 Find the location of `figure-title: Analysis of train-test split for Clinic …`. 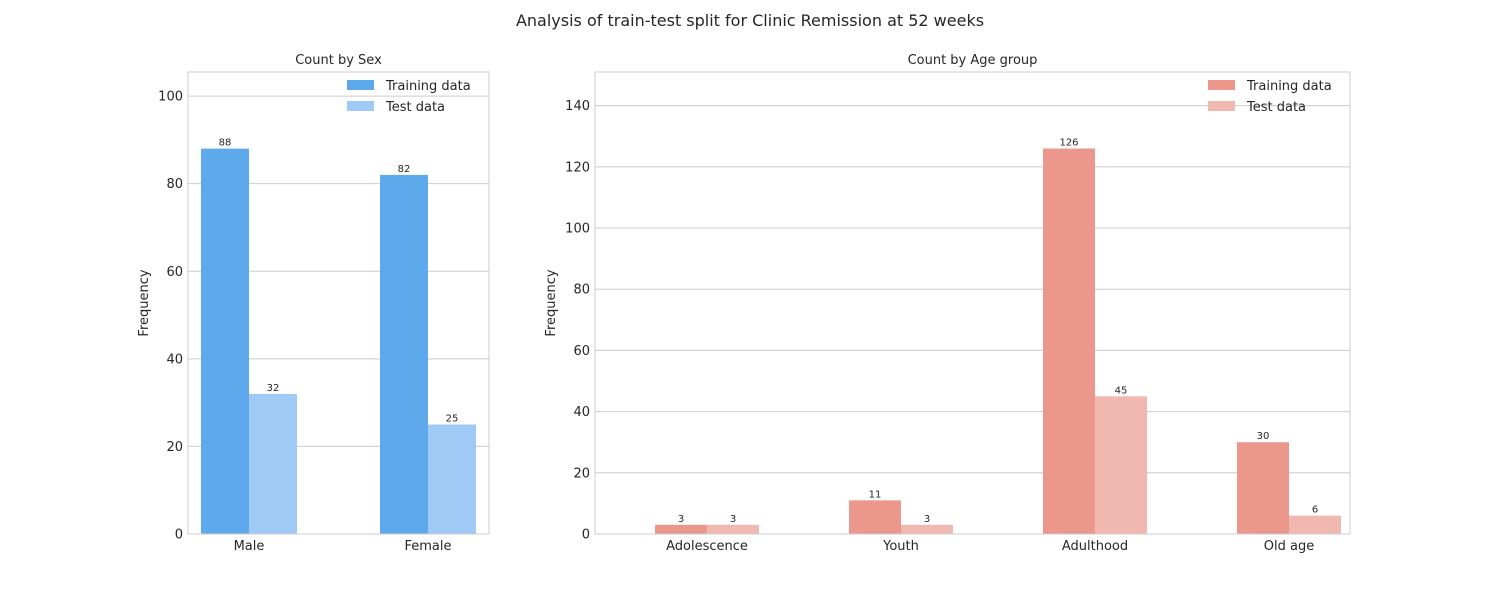

figure-title: Analysis of train-test split for Clinic … is located at coordinates (750, 20).